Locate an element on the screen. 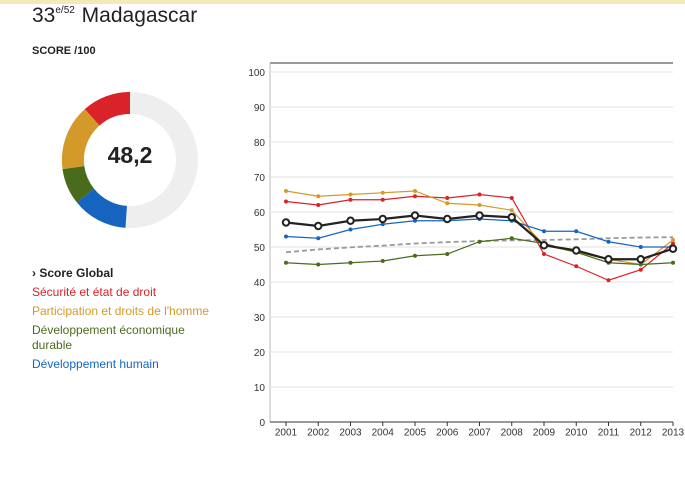 The height and width of the screenshot is (488, 685). top-rule is located at coordinates (342, 2).